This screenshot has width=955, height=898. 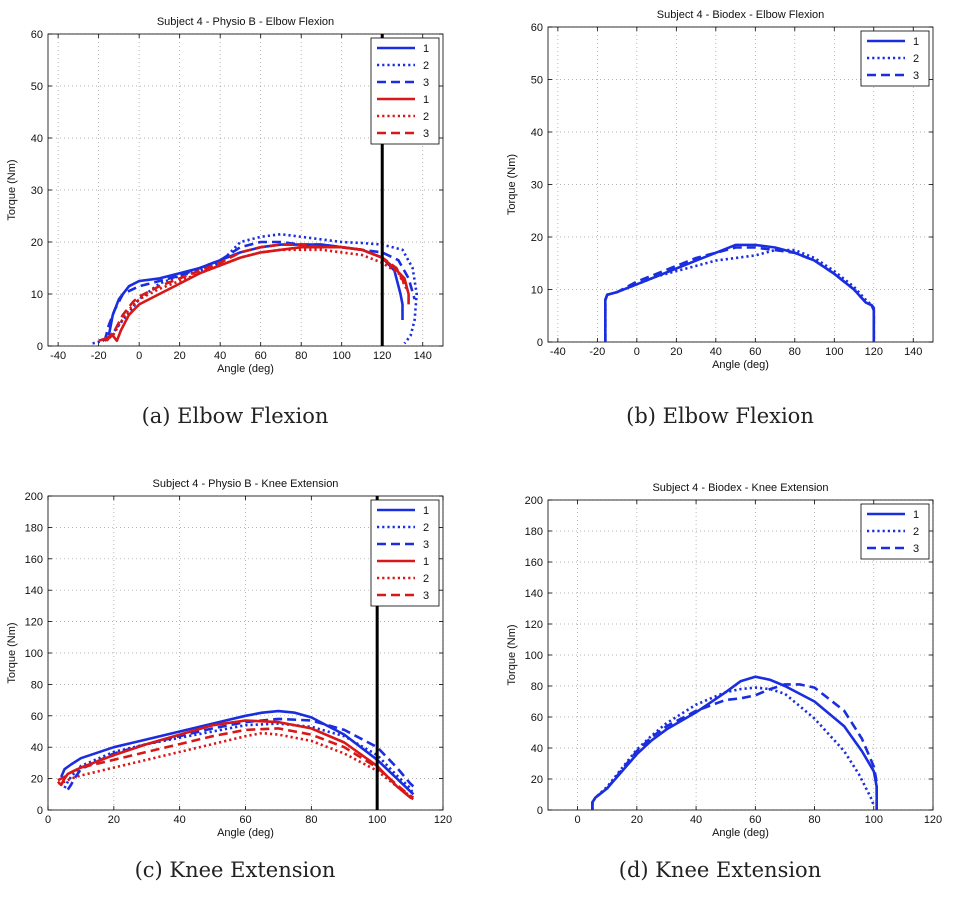 I want to click on chart-title: Subject 4 - Physio B - Elbow Flexion, so click(x=245, y=22).